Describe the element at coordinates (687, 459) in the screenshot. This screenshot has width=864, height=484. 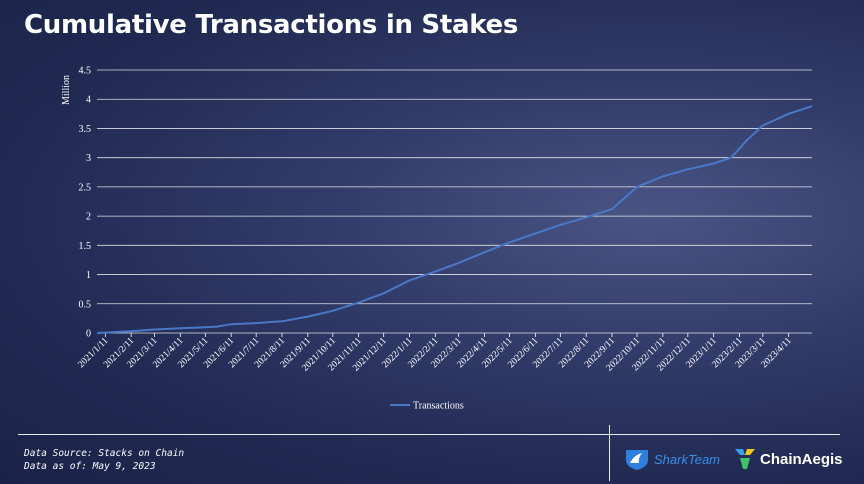
I see `sharkteam-logo-text: SharkTeam` at that location.